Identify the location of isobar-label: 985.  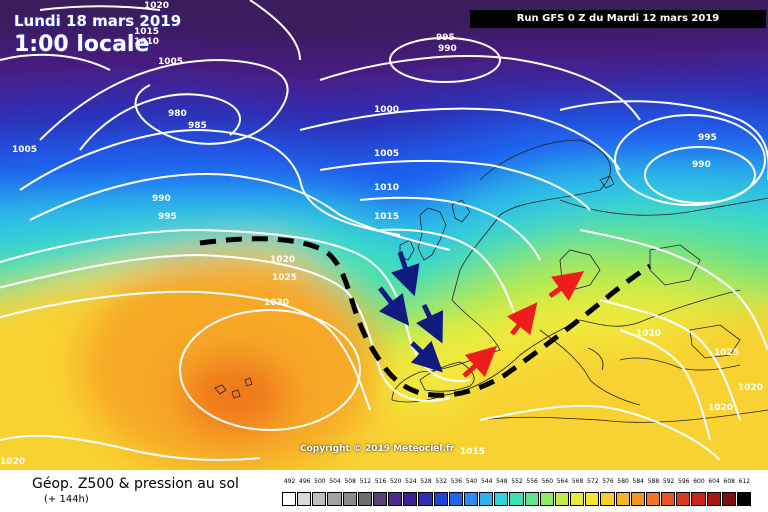
(197, 126).